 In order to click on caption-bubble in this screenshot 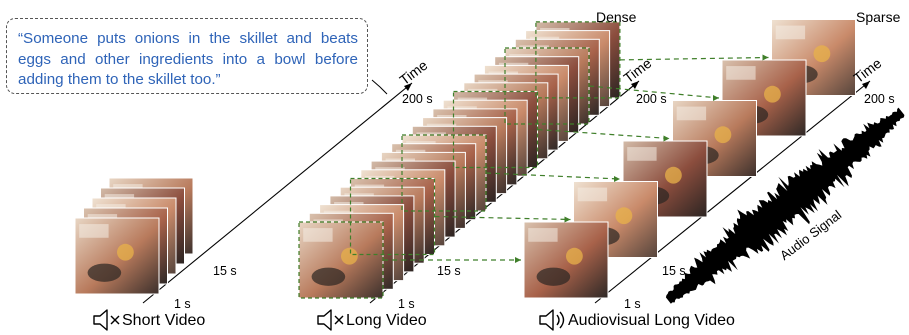, I will do `click(187, 56)`.